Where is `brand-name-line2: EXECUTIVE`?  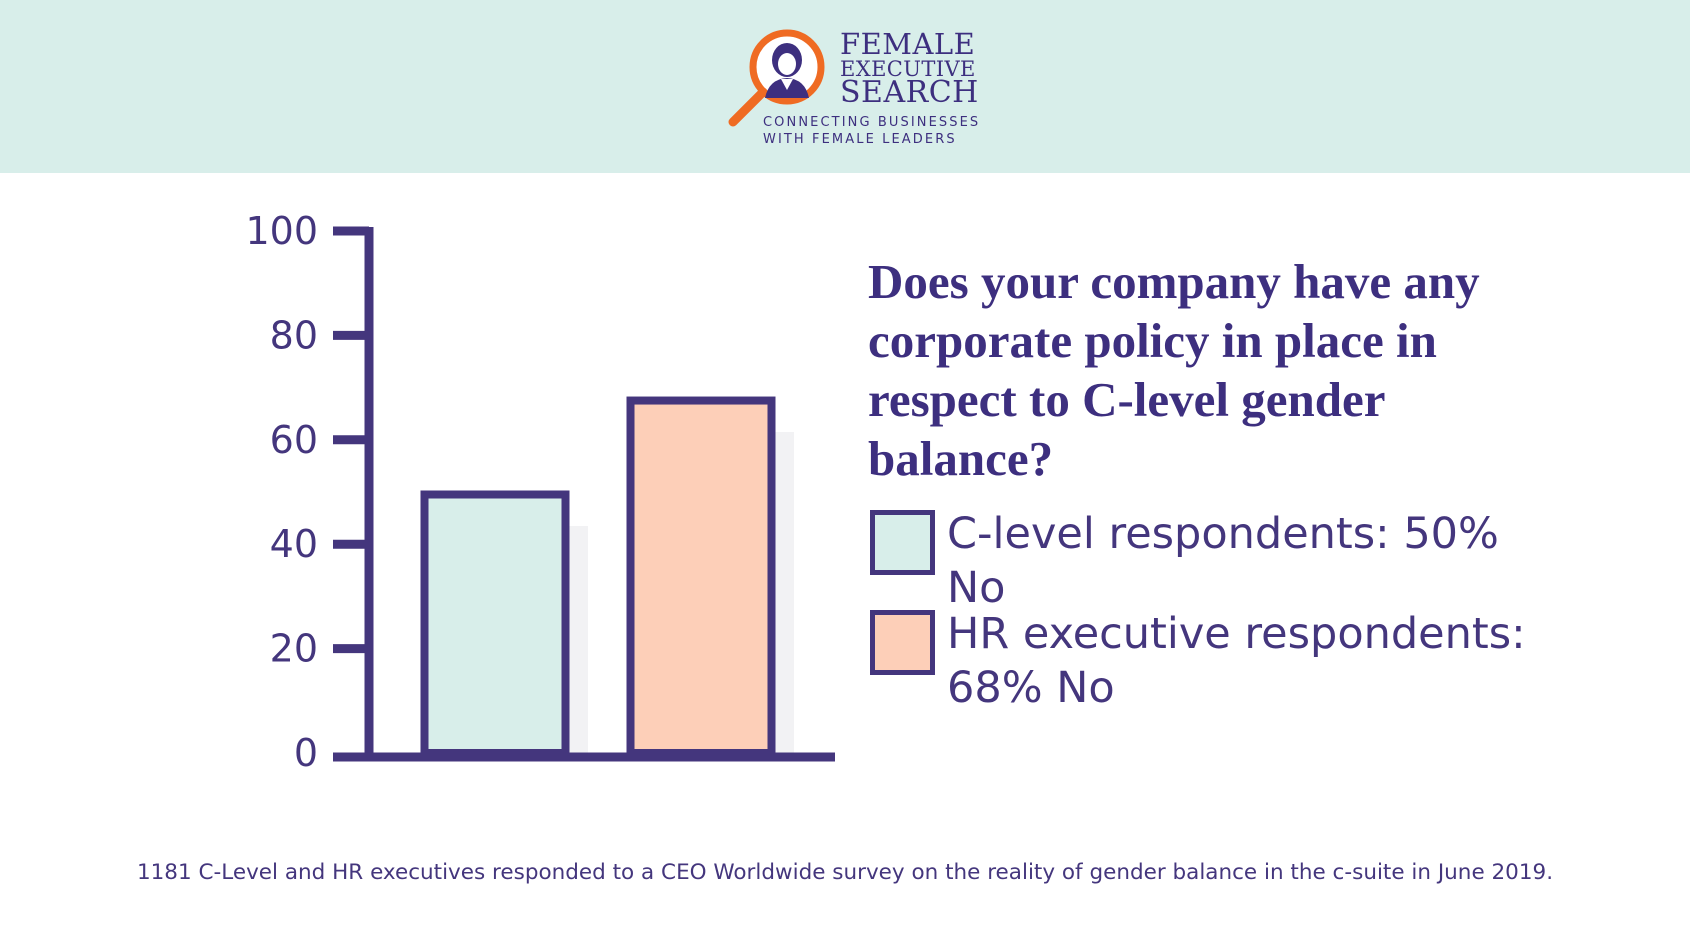
brand-name-line2: EXECUTIVE is located at coordinates (908, 69).